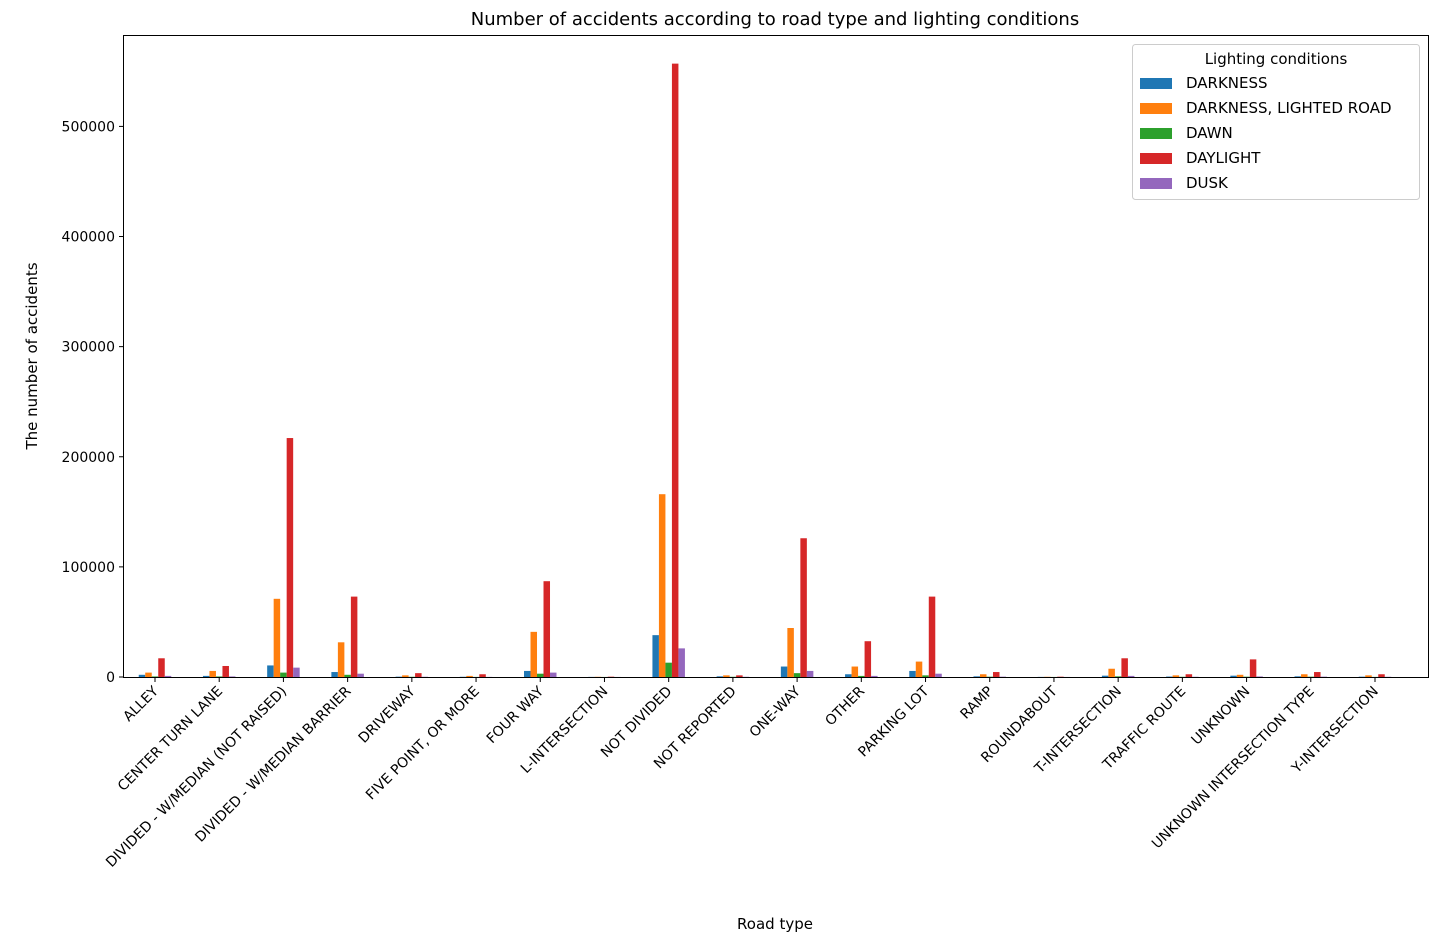  What do you see at coordinates (1221, 716) in the screenshot?
I see `x-tick-label: UNKNOWN` at bounding box center [1221, 716].